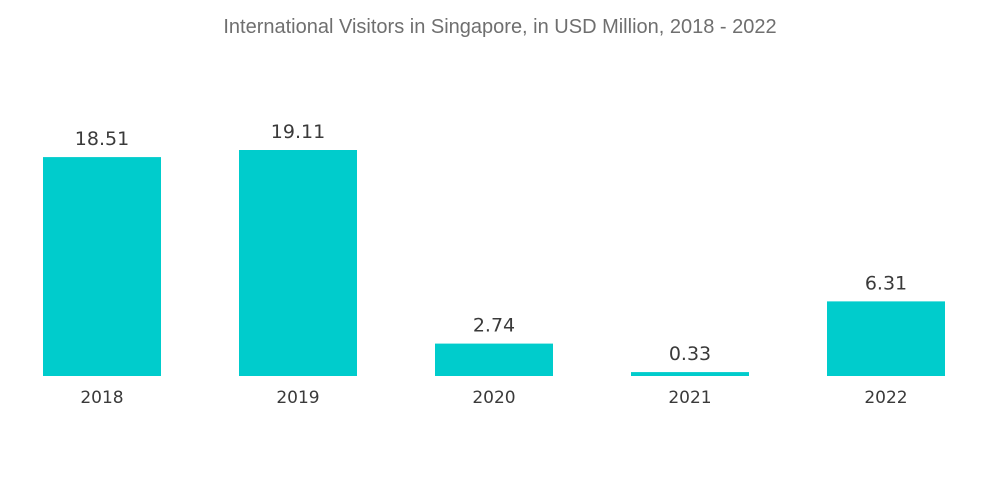 Image resolution: width=1000 pixels, height=504 pixels. What do you see at coordinates (885, 398) in the screenshot?
I see `x-tick-label-2022: 2022` at bounding box center [885, 398].